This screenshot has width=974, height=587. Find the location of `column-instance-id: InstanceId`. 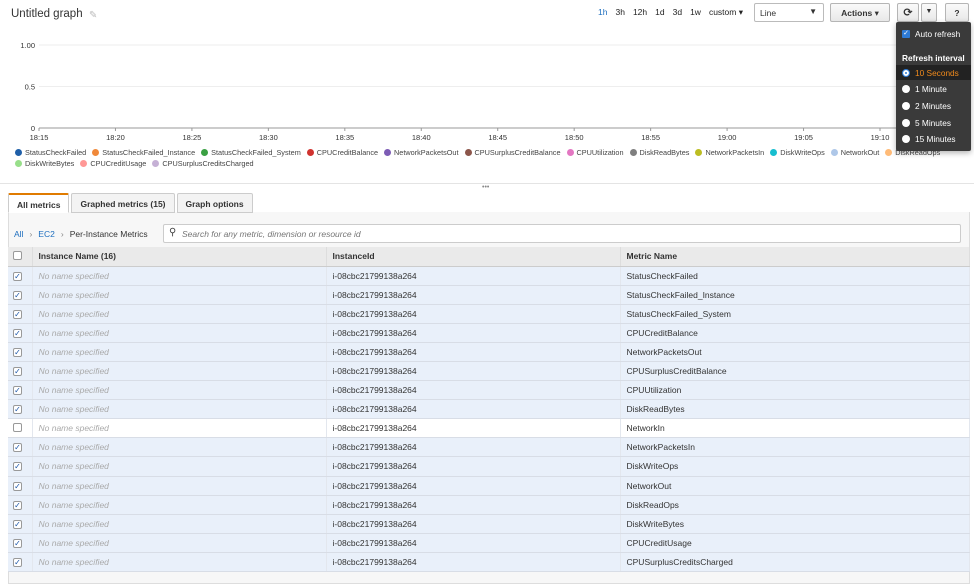

column-instance-id: InstanceId is located at coordinates (473, 257).